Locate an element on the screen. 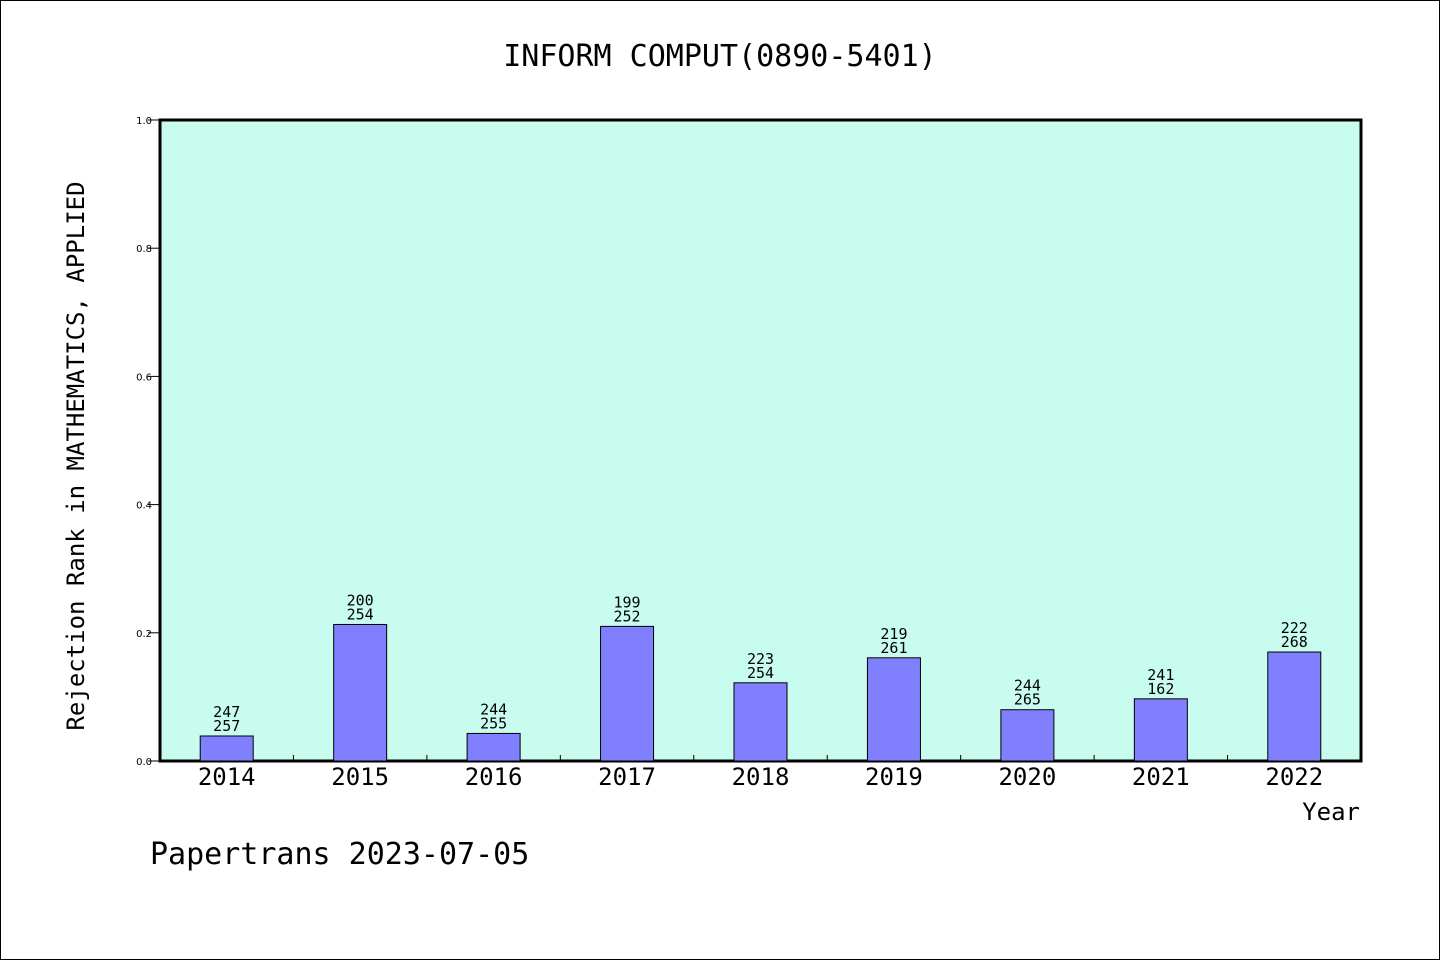 Image resolution: width=1440 pixels, height=960 pixels. bar-annotation-2022-line1: 222 is located at coordinates (1294, 628).